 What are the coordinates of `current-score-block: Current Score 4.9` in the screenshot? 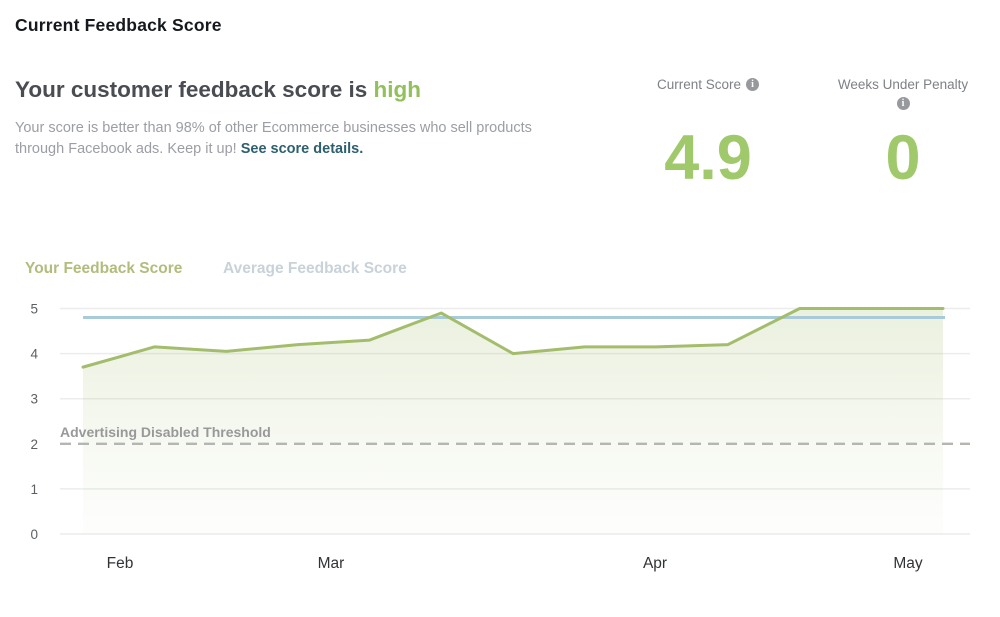 It's located at (708, 133).